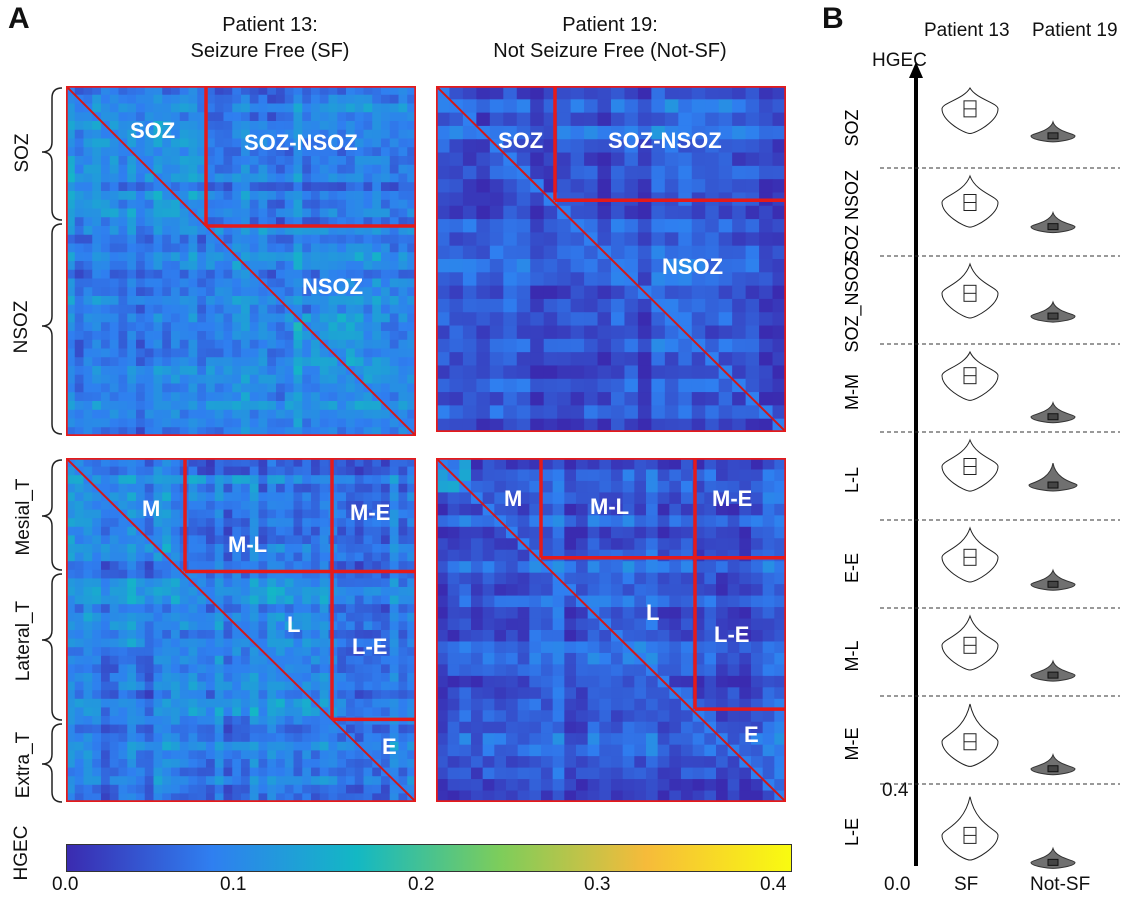  I want to click on label-soz-nsoz-p19: SOZ-NSOZ, so click(665, 140).